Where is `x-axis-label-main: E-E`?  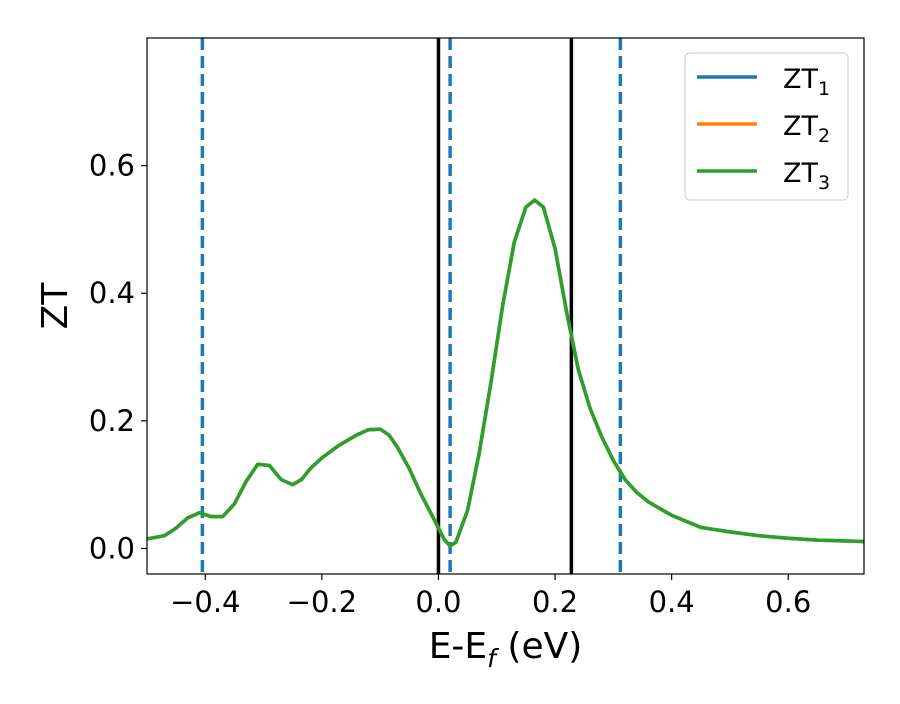 x-axis-label-main: E-E is located at coordinates (458, 646).